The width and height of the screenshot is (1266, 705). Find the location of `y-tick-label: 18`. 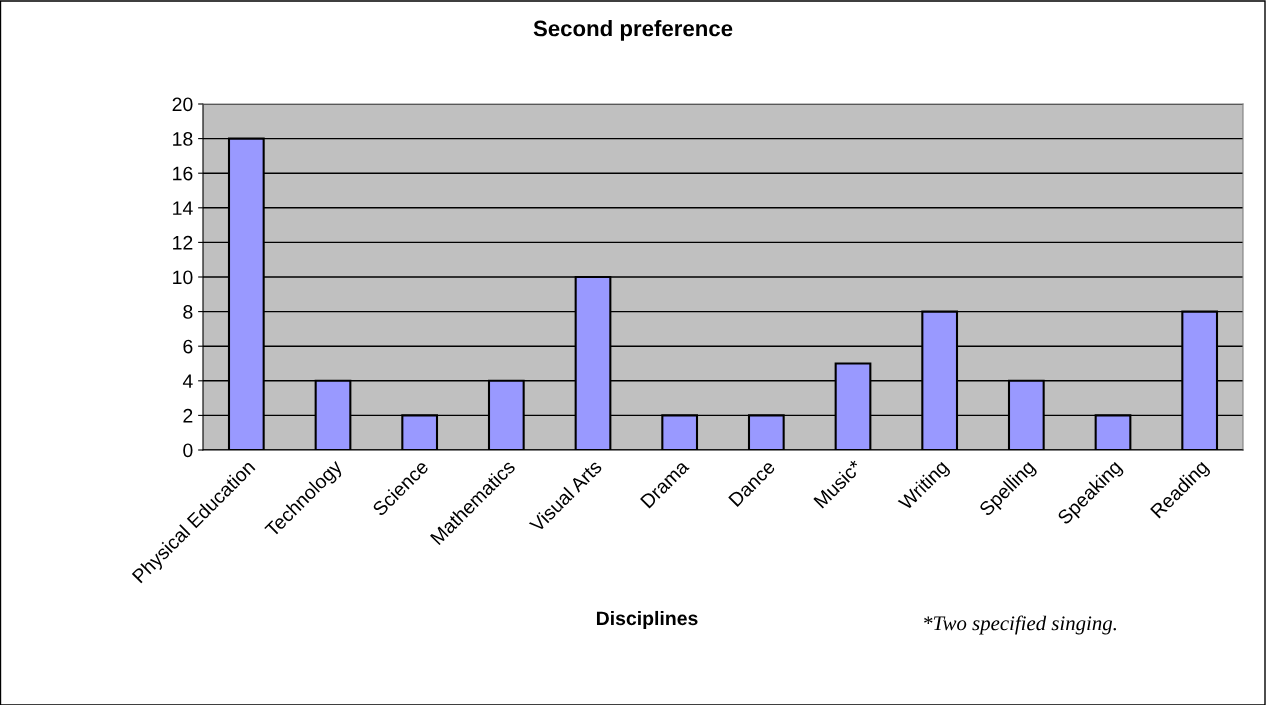

y-tick-label: 18 is located at coordinates (183, 139).